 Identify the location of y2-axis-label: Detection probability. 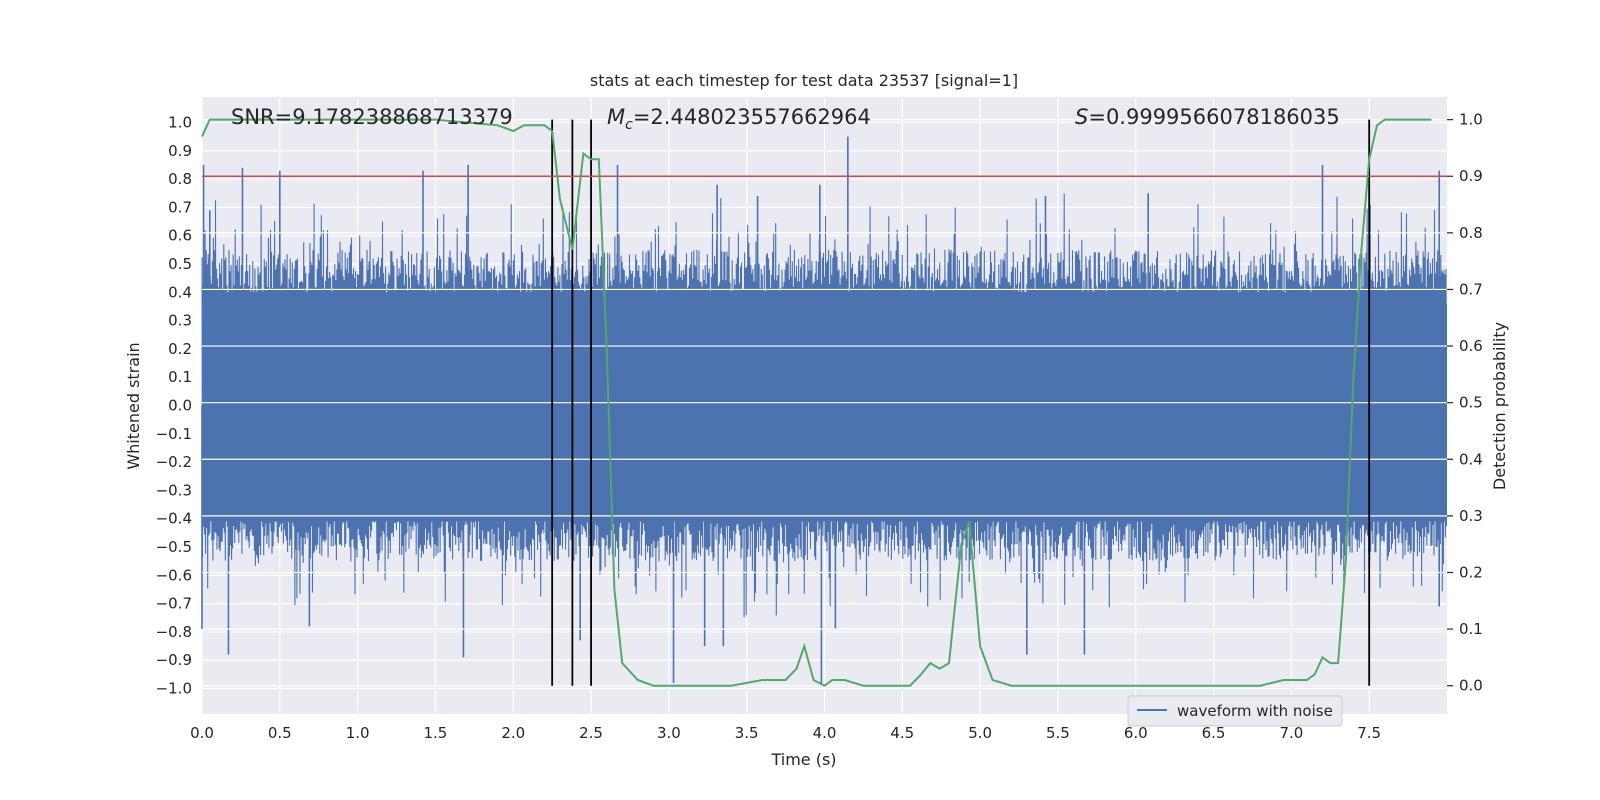
(1499, 406).